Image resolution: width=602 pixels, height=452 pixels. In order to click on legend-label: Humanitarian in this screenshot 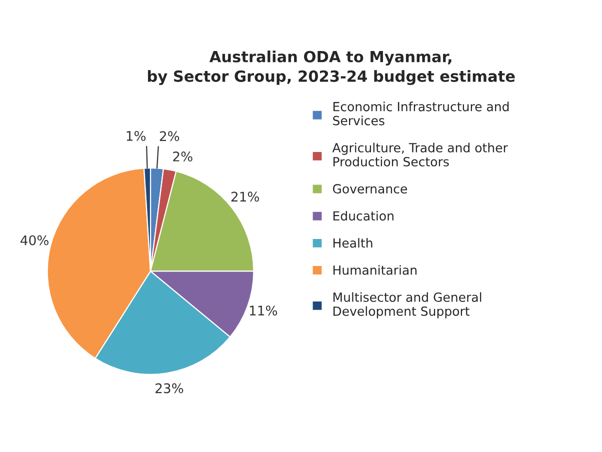, I will do `click(374, 270)`.